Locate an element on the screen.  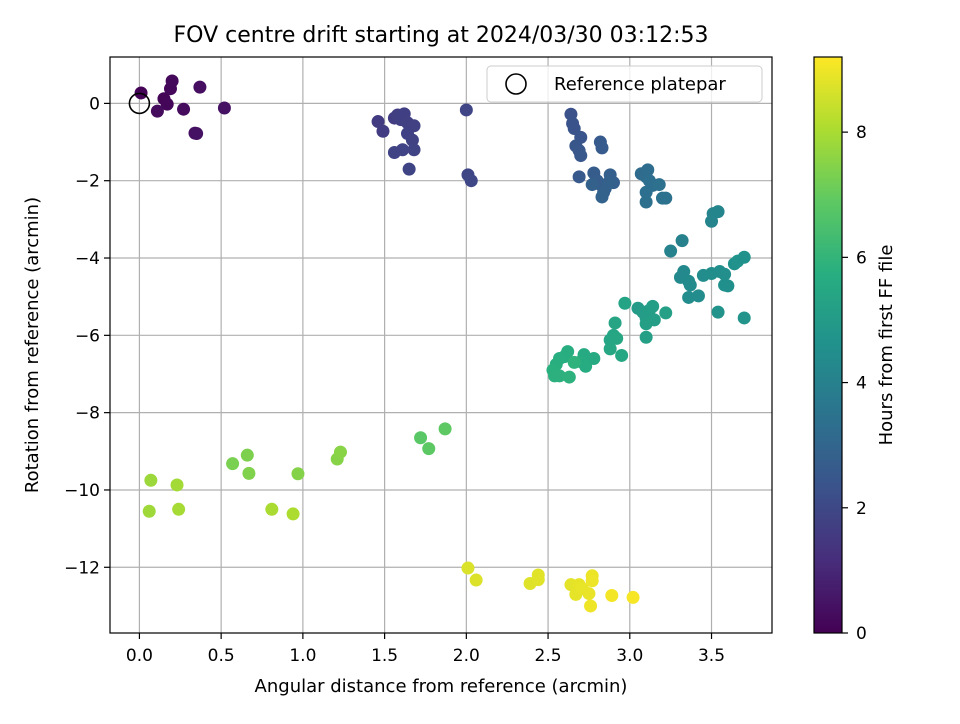
y-axis-label: Rotation from reference (arcmin) is located at coordinates (32, 345).